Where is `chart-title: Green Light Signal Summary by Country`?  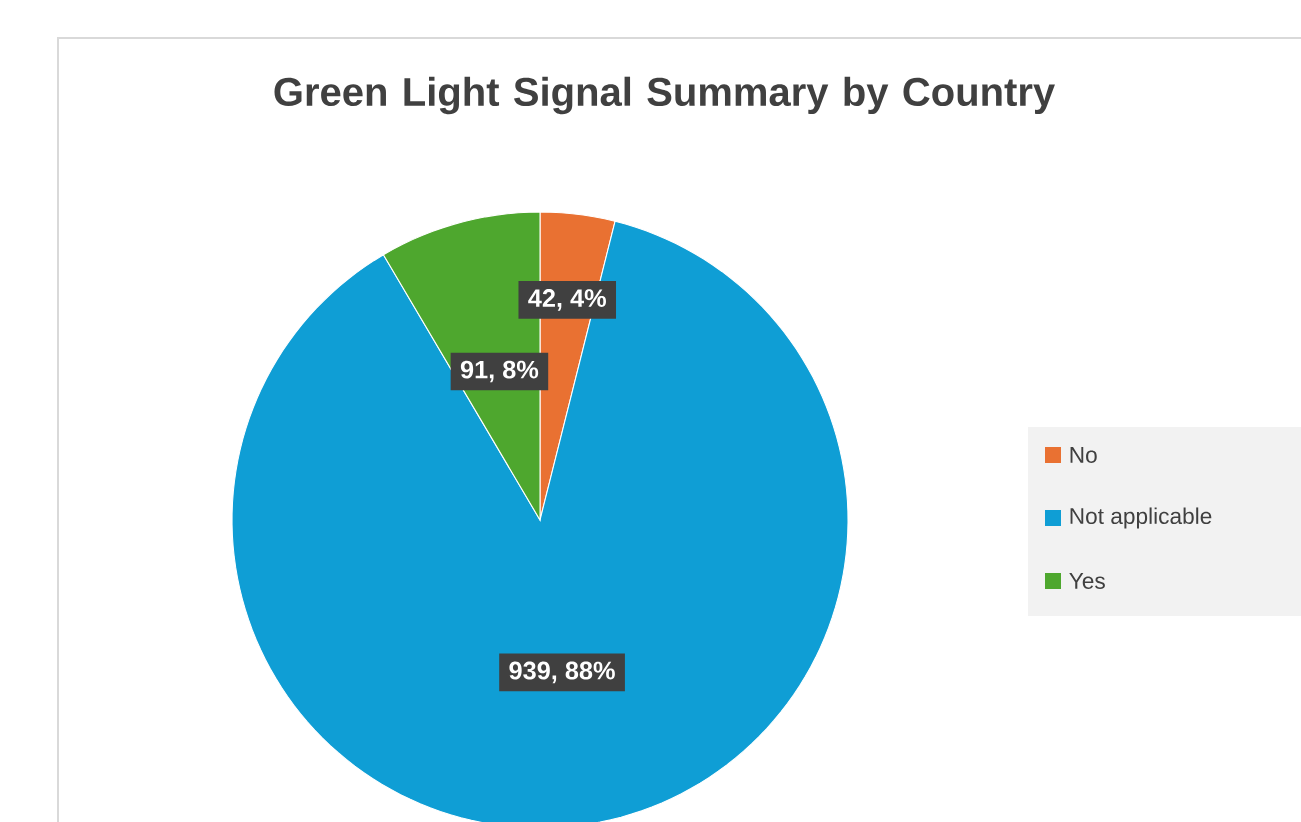 chart-title: Green Light Signal Summary by Country is located at coordinates (664, 95).